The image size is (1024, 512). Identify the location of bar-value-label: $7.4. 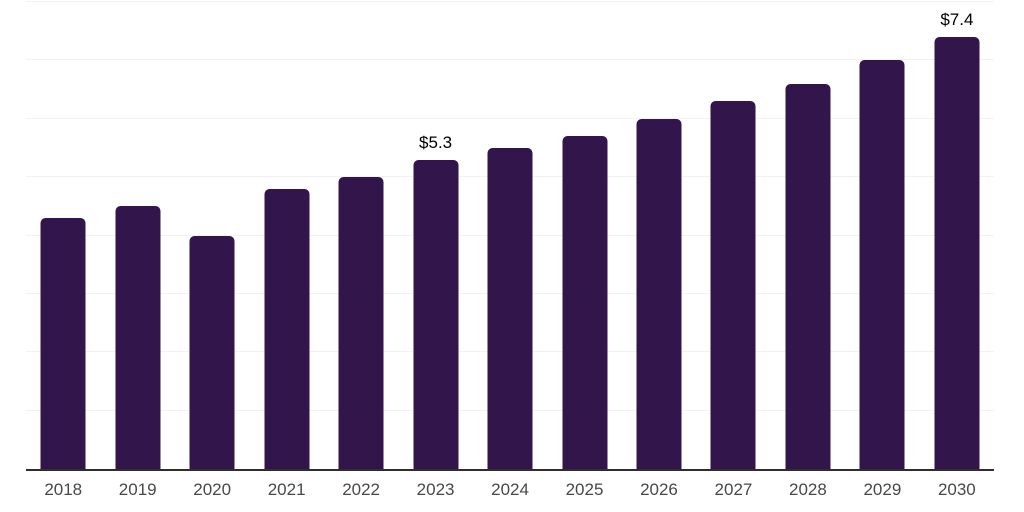
(957, 19).